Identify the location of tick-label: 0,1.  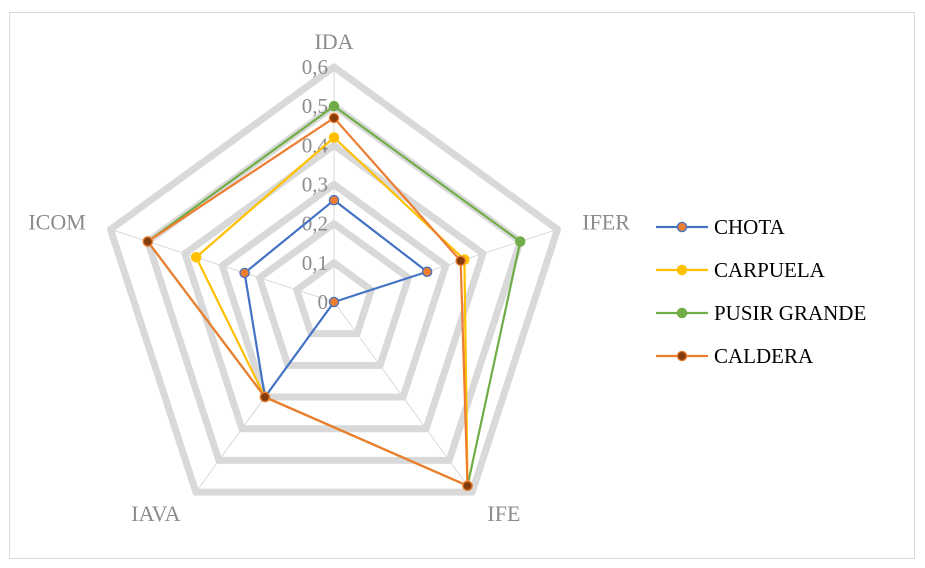
(315, 263).